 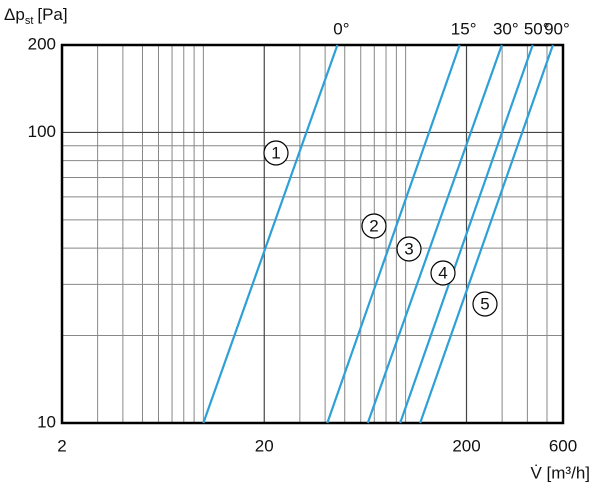 I want to click on series-label: 2, so click(x=373, y=225).